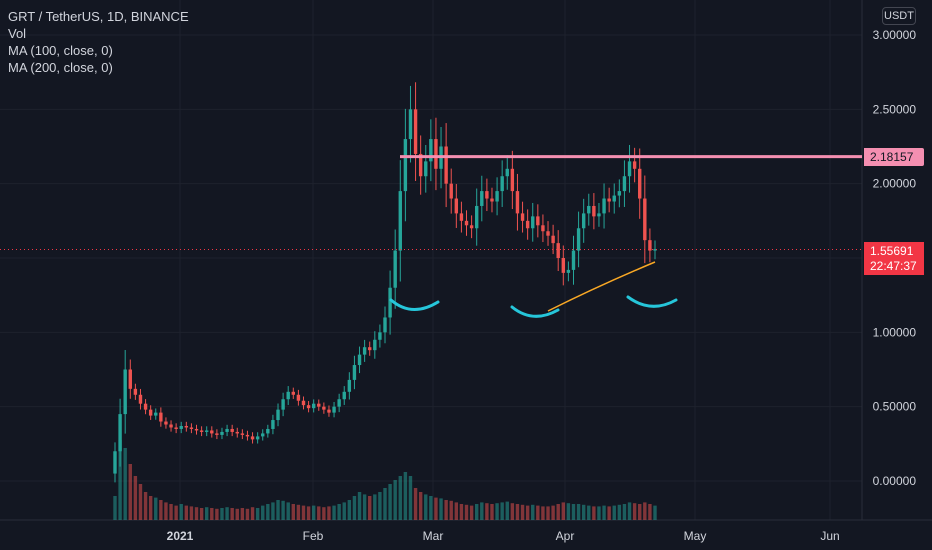 The image size is (932, 550). I want to click on y-tick-label: 0.00000, so click(895, 481).